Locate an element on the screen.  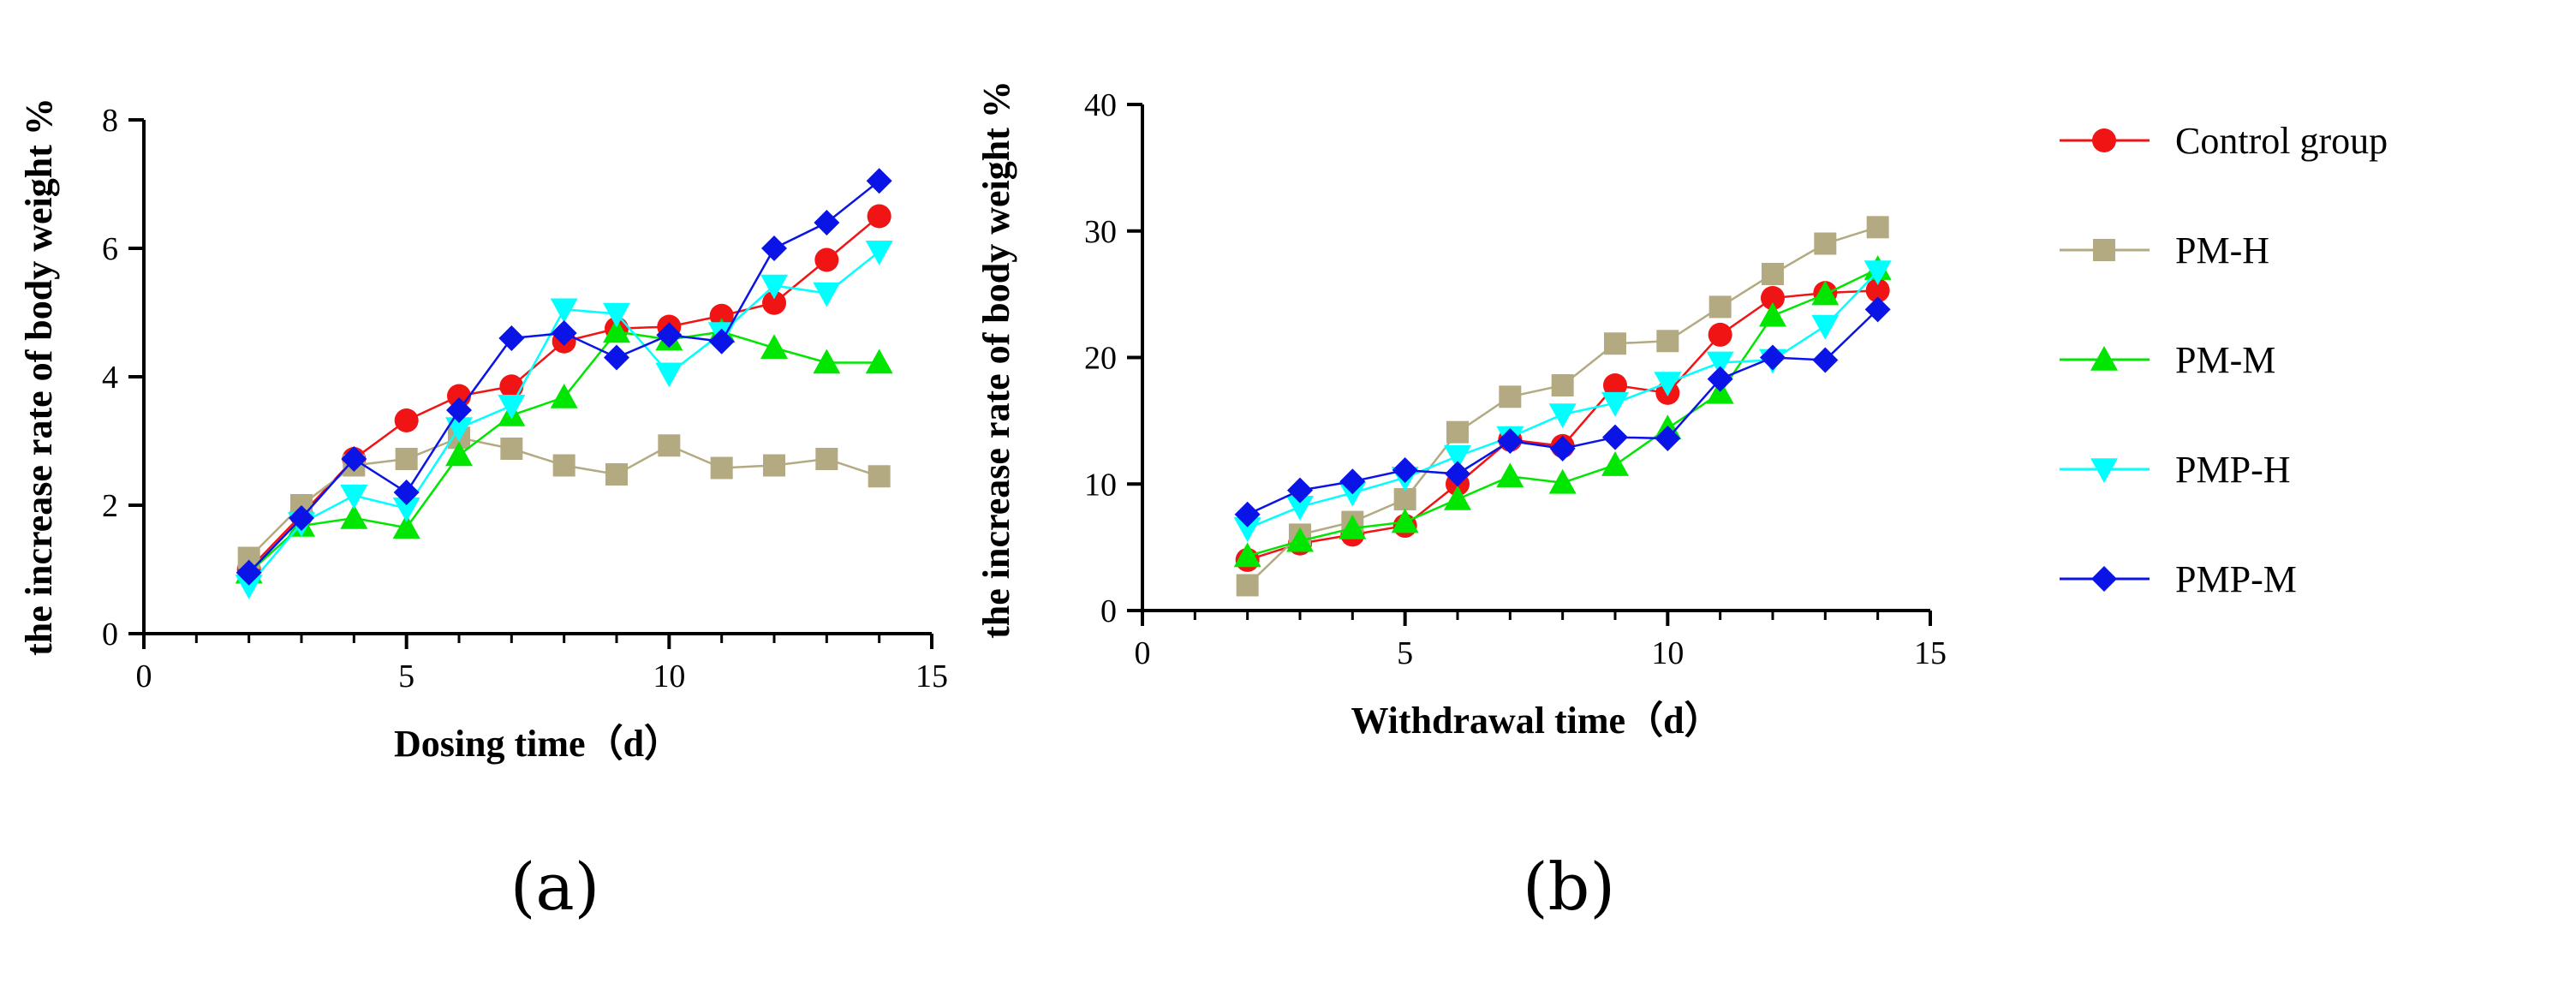
y-tick-label: 0 is located at coordinates (110, 634).